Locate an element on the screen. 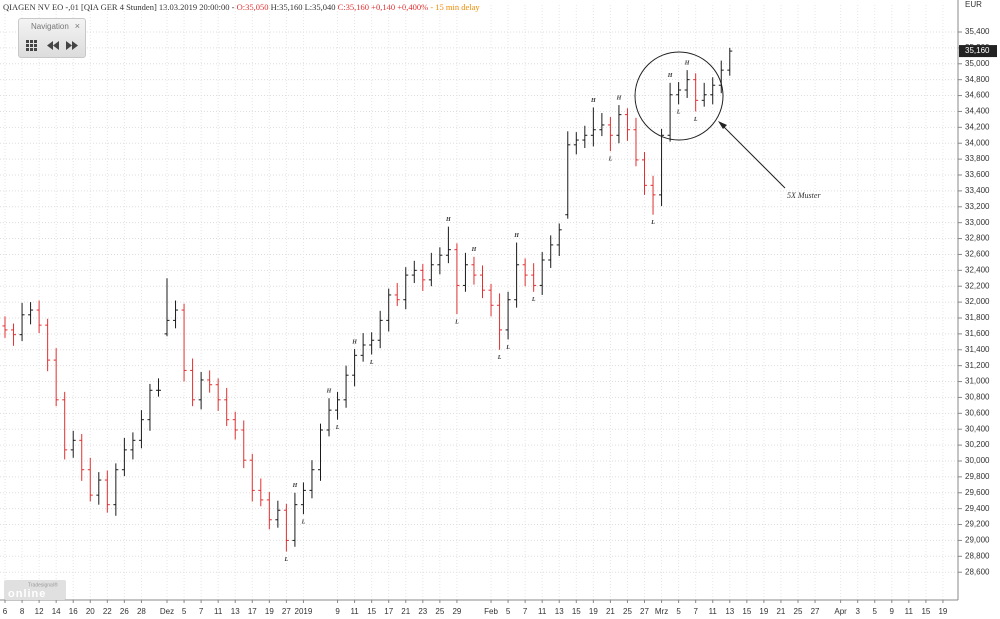 The width and height of the screenshot is (1000, 619). y-tick-label: 33,400 is located at coordinates (977, 190).